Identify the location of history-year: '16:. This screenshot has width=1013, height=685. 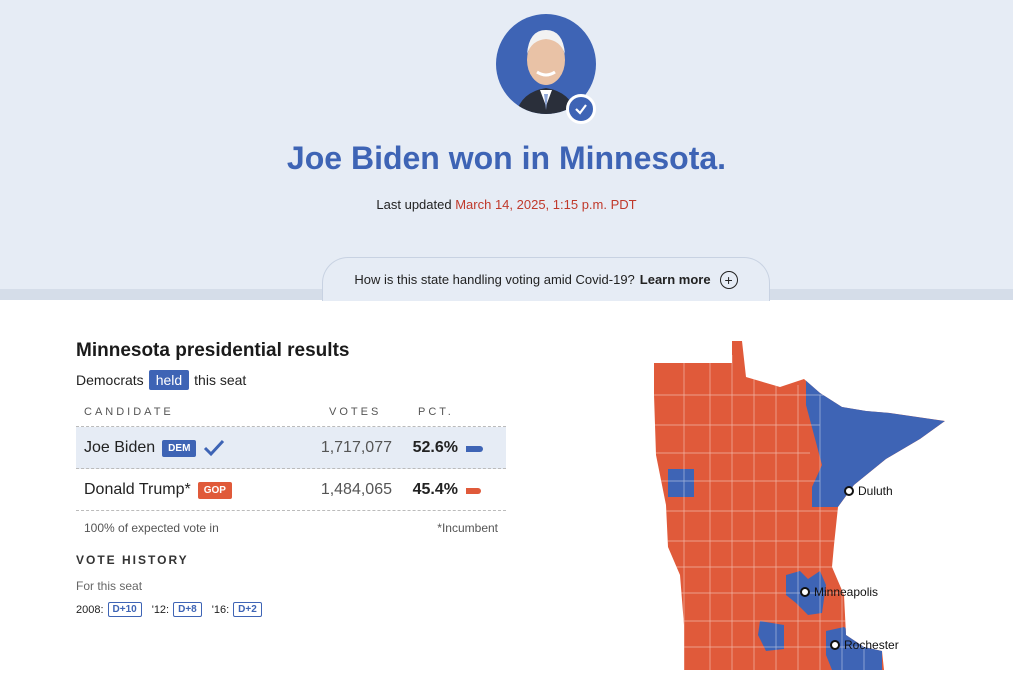
(220, 609).